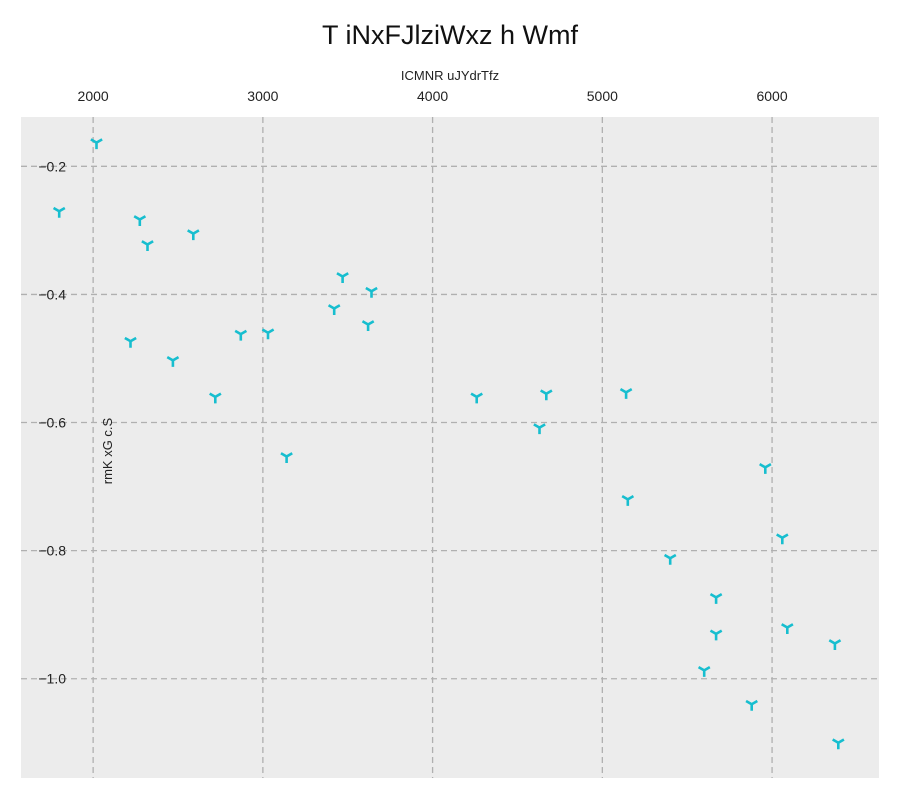 Image resolution: width=900 pixels, height=800 pixels. I want to click on y-tick-label: −0.6, so click(52, 423).